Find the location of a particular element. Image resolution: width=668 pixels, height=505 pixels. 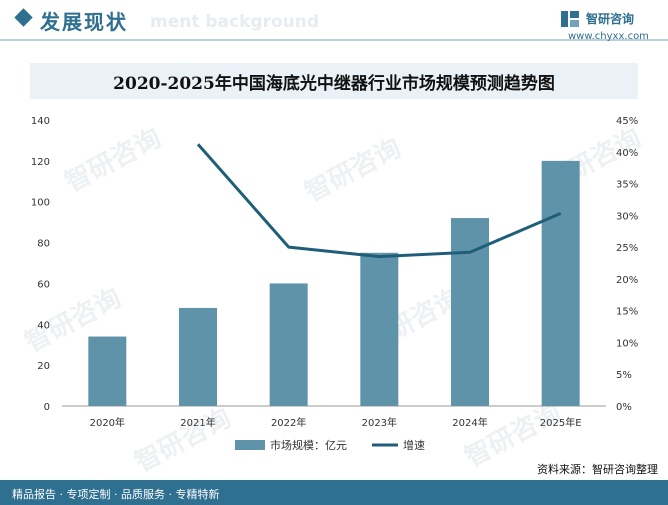

legend-label-line: 增速 is located at coordinates (414, 445).